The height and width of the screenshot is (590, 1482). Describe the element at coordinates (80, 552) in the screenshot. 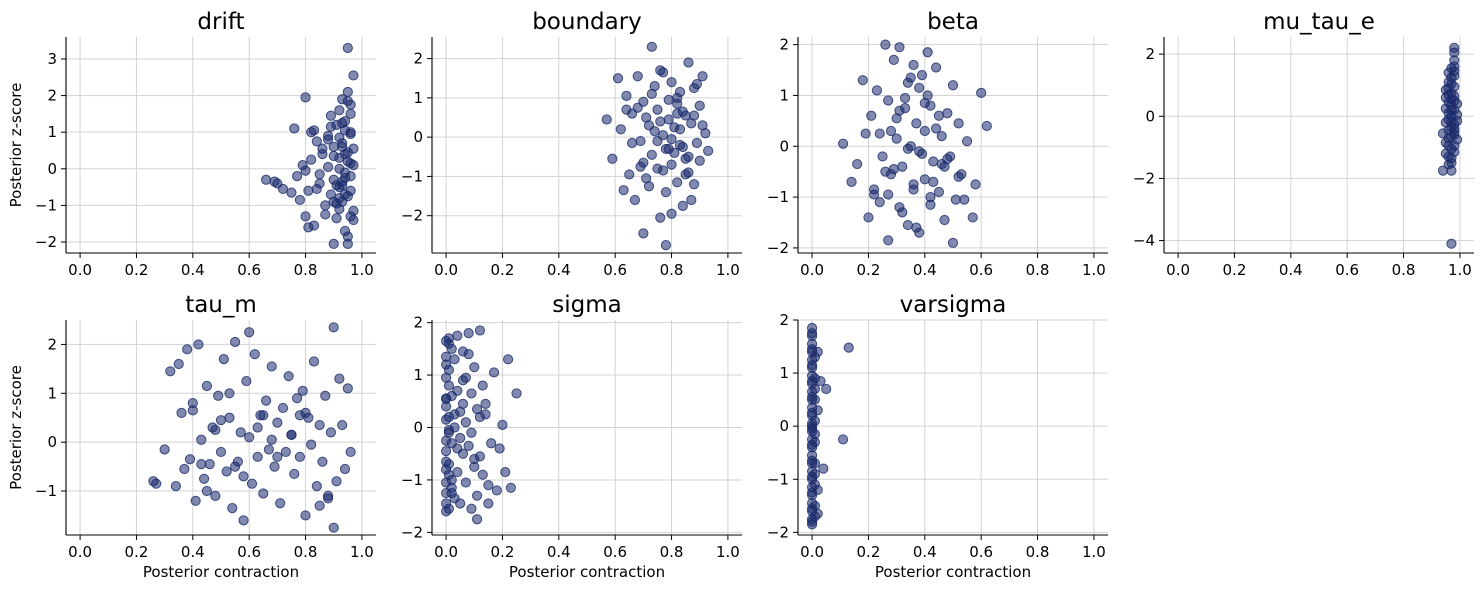

I see `x-tick-label: 0.0` at that location.